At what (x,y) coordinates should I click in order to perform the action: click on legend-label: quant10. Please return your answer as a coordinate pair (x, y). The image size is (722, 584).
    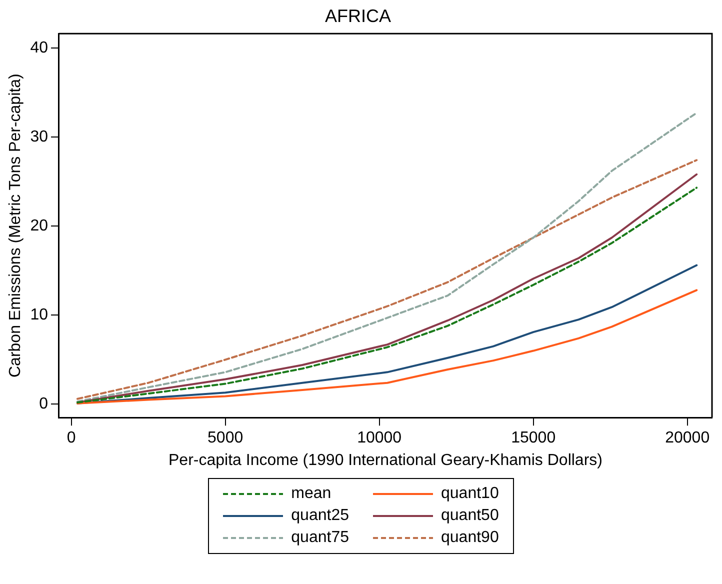
    Looking at the image, I should click on (470, 494).